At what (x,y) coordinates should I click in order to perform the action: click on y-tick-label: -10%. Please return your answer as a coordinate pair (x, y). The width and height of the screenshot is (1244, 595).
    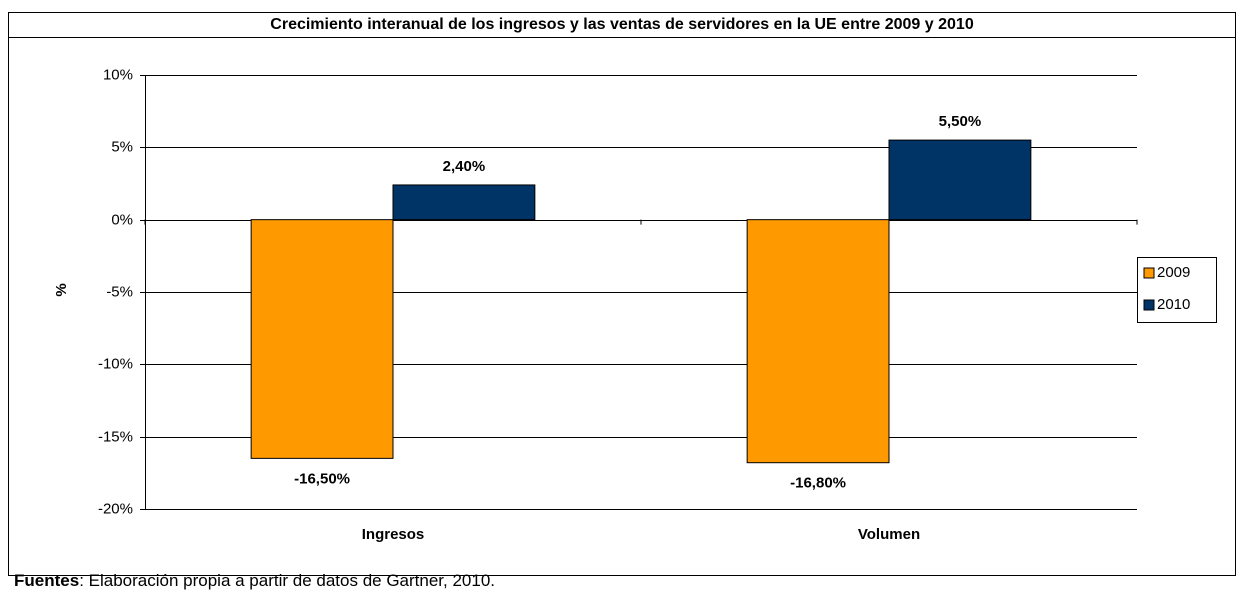
    Looking at the image, I should click on (115, 363).